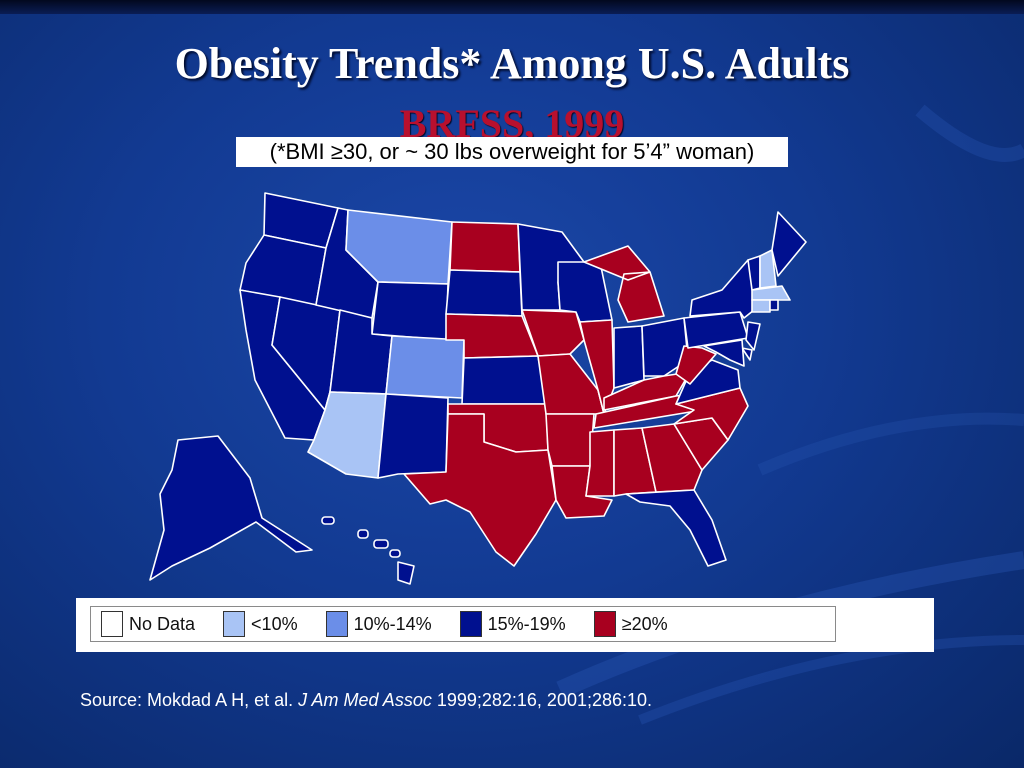 The height and width of the screenshot is (768, 1024). What do you see at coordinates (512, 63) in the screenshot?
I see `slide-title: Obesity Trends* Among U.S. Adults` at bounding box center [512, 63].